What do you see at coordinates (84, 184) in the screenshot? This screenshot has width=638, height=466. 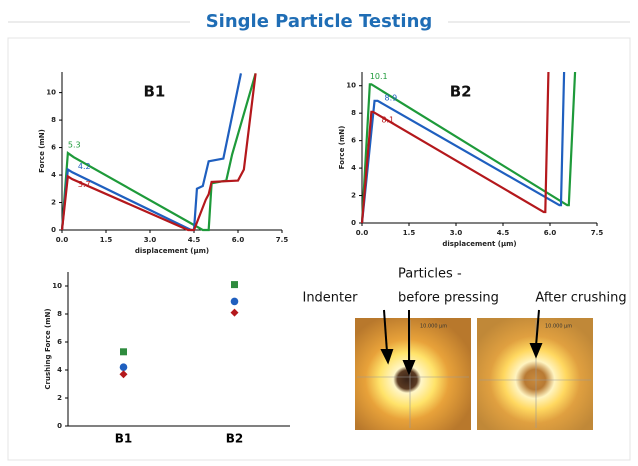 I see `annotation: 3.7` at bounding box center [84, 184].